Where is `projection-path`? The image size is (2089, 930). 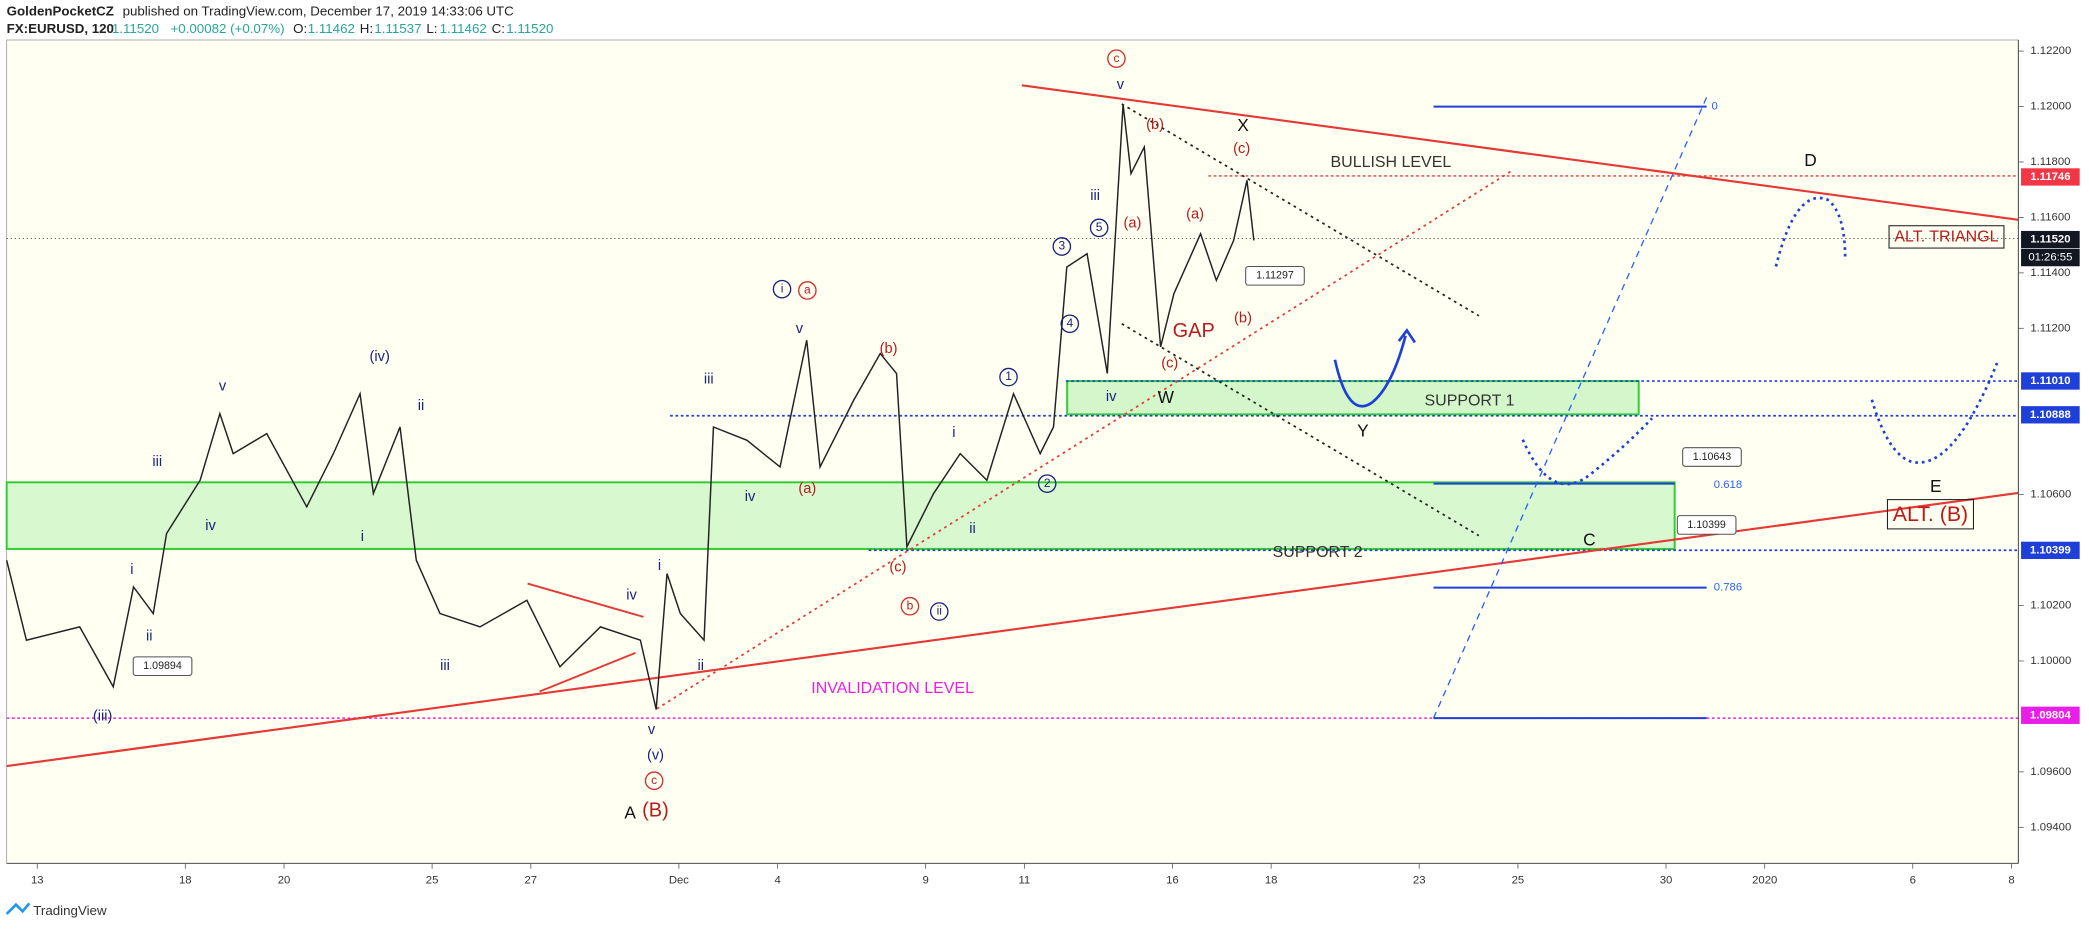
projection-path is located at coordinates (1587, 451).